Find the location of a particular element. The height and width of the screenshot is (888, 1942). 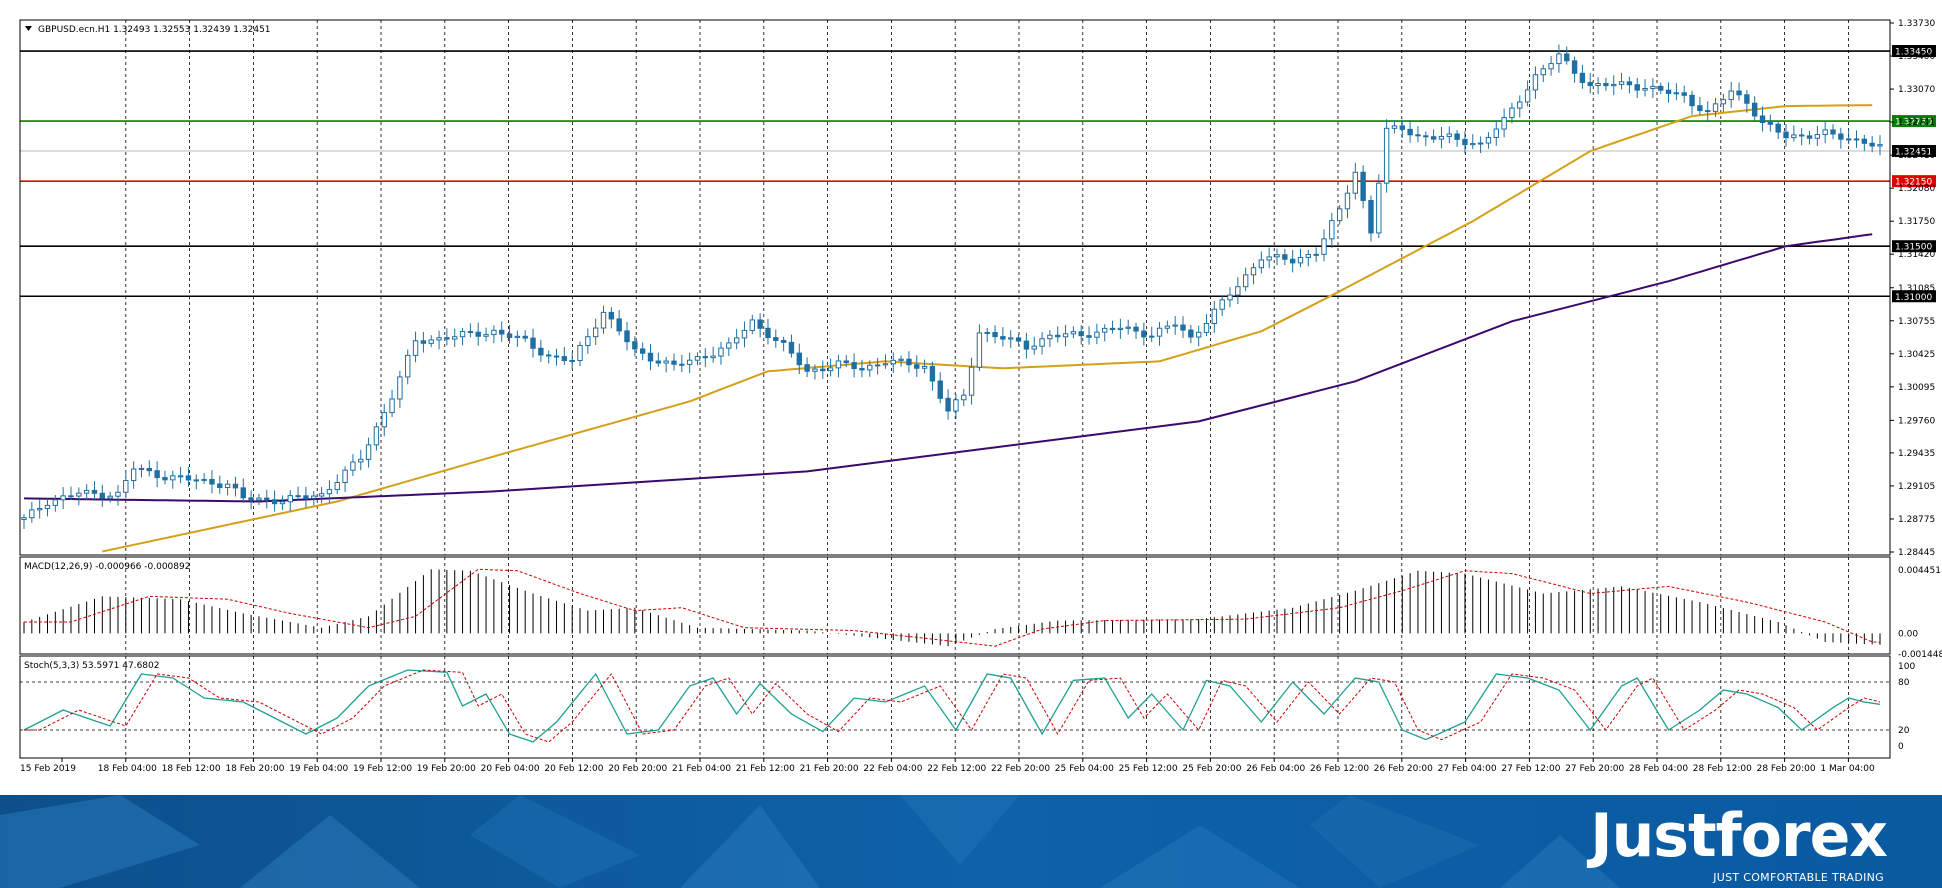

time-label: 28 Feb 04:00 is located at coordinates (1658, 769).